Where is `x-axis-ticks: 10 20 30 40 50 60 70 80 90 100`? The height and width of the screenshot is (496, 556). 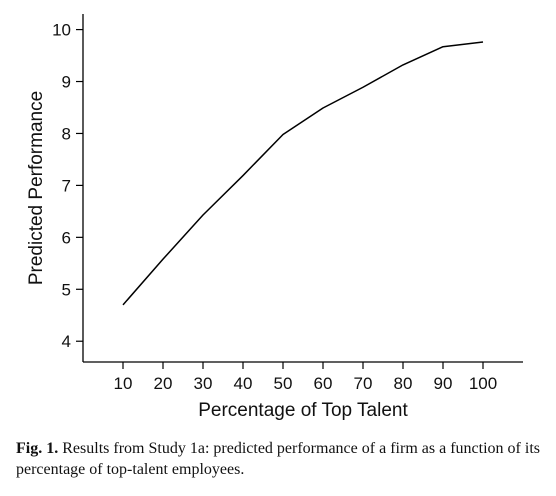 x-axis-ticks: 10 20 30 40 50 60 70 80 90 100 is located at coordinates (305, 377).